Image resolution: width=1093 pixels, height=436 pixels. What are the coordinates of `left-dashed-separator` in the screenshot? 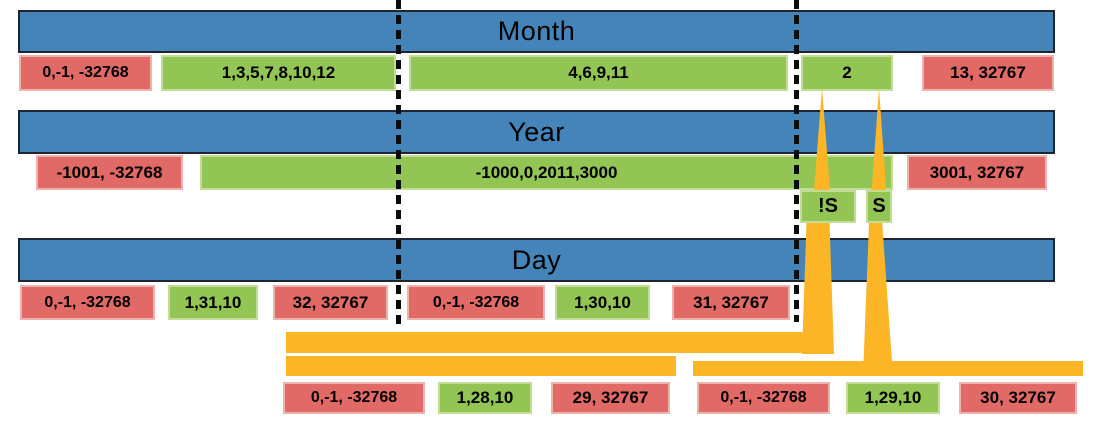 It's located at (398, 162).